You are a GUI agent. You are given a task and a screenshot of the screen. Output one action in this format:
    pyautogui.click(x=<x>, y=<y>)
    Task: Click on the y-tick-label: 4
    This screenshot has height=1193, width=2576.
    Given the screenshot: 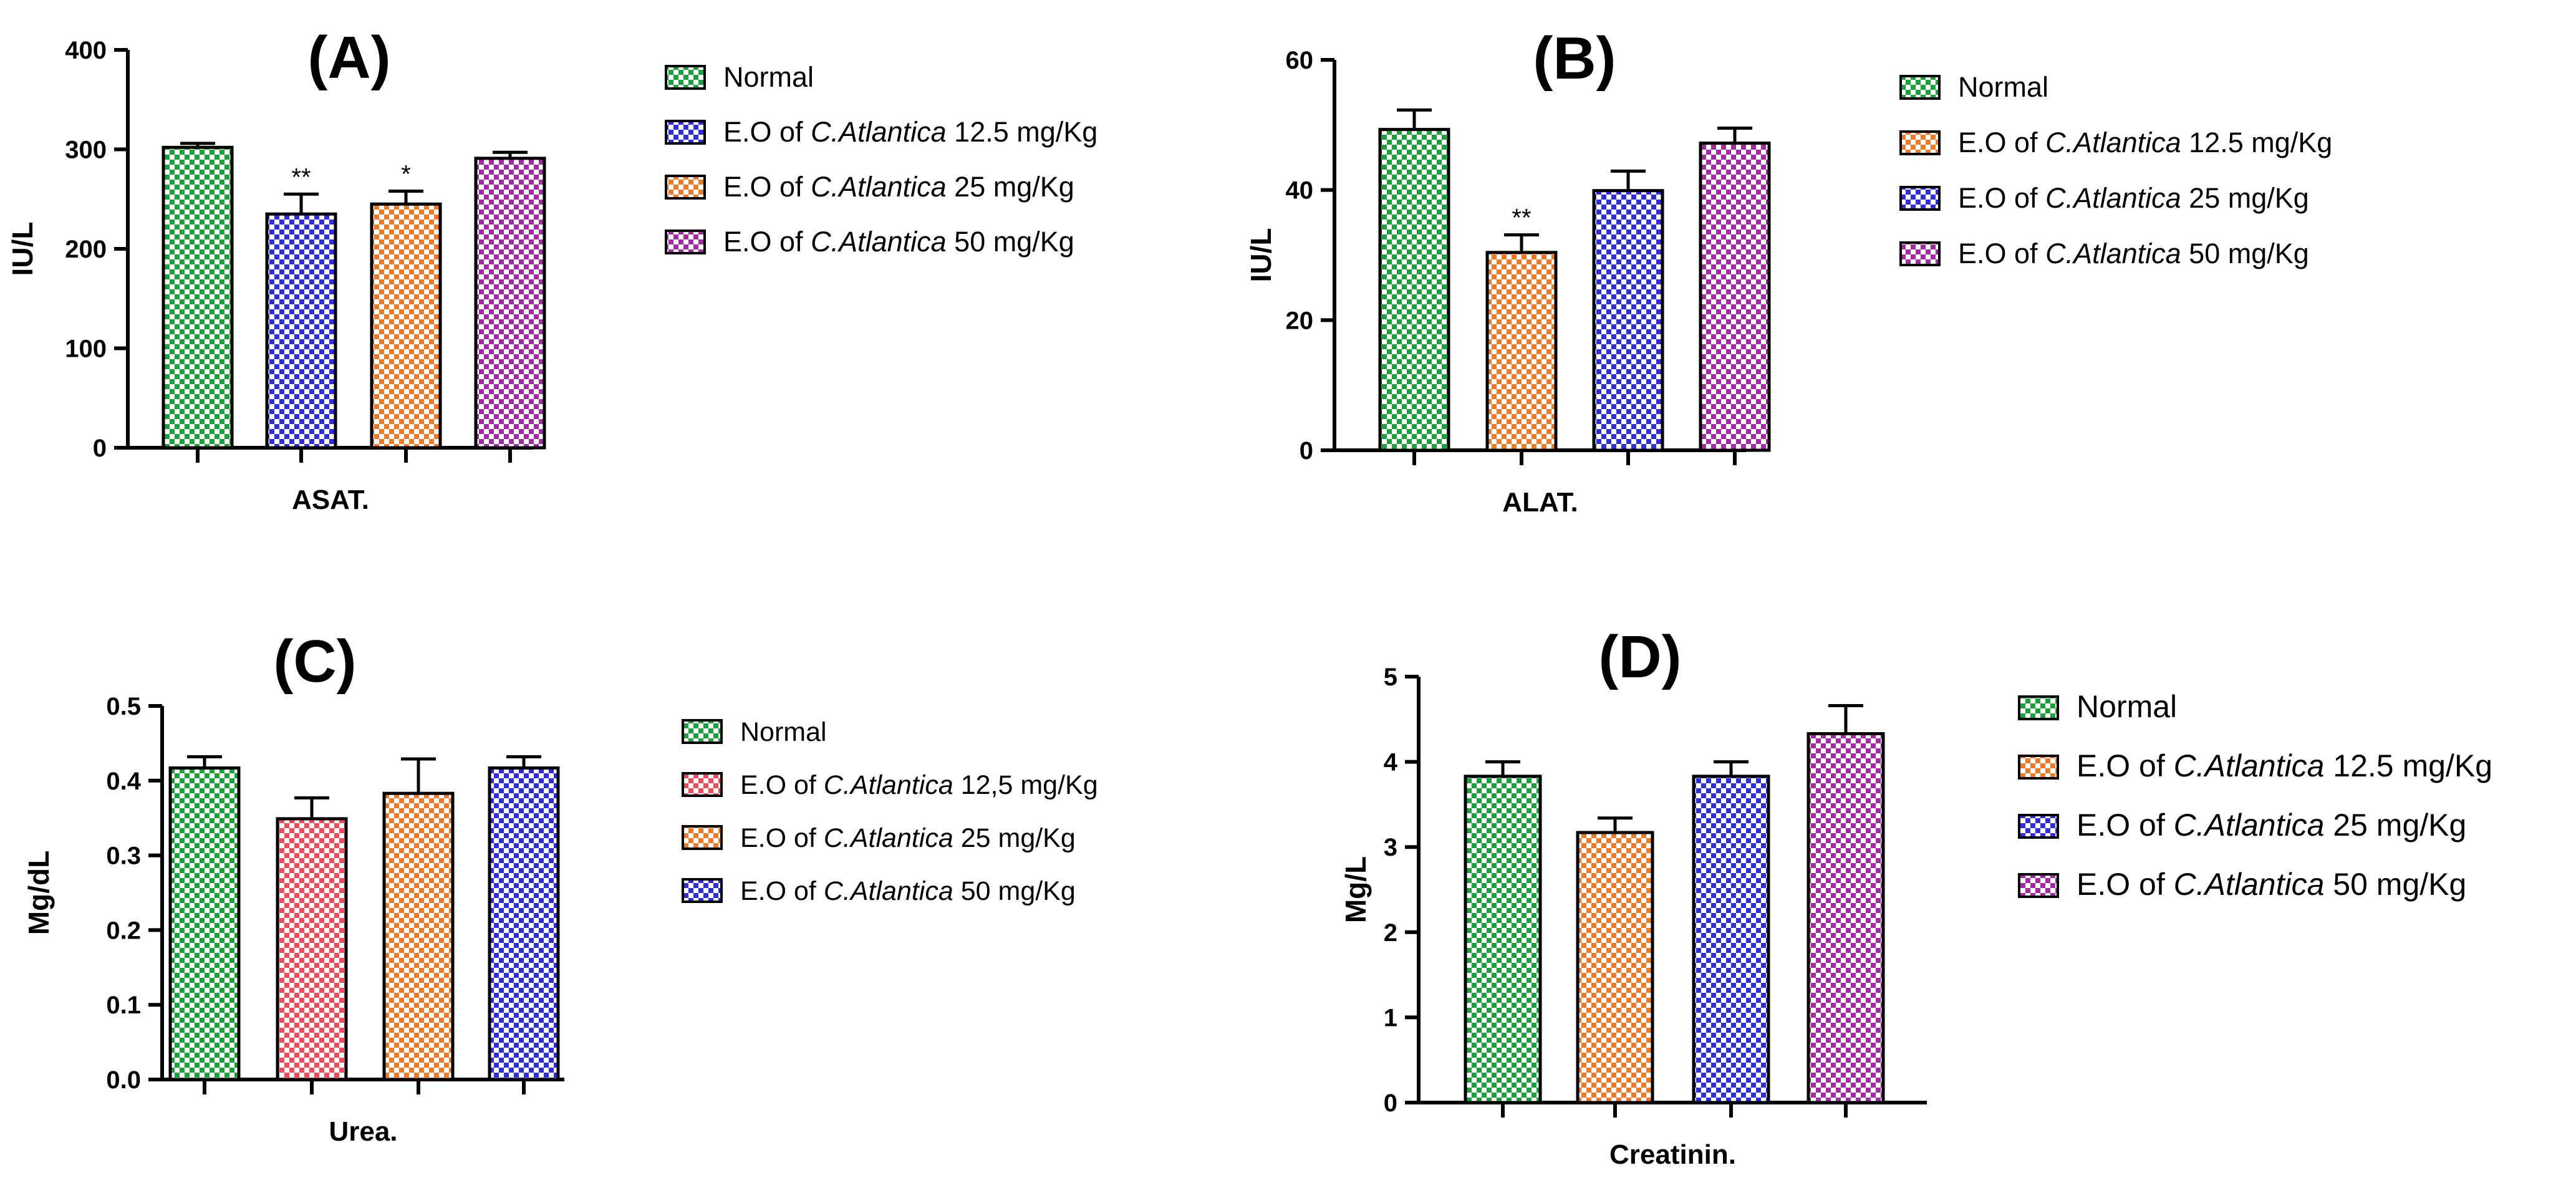 What is the action you would take?
    pyautogui.click(x=1391, y=762)
    